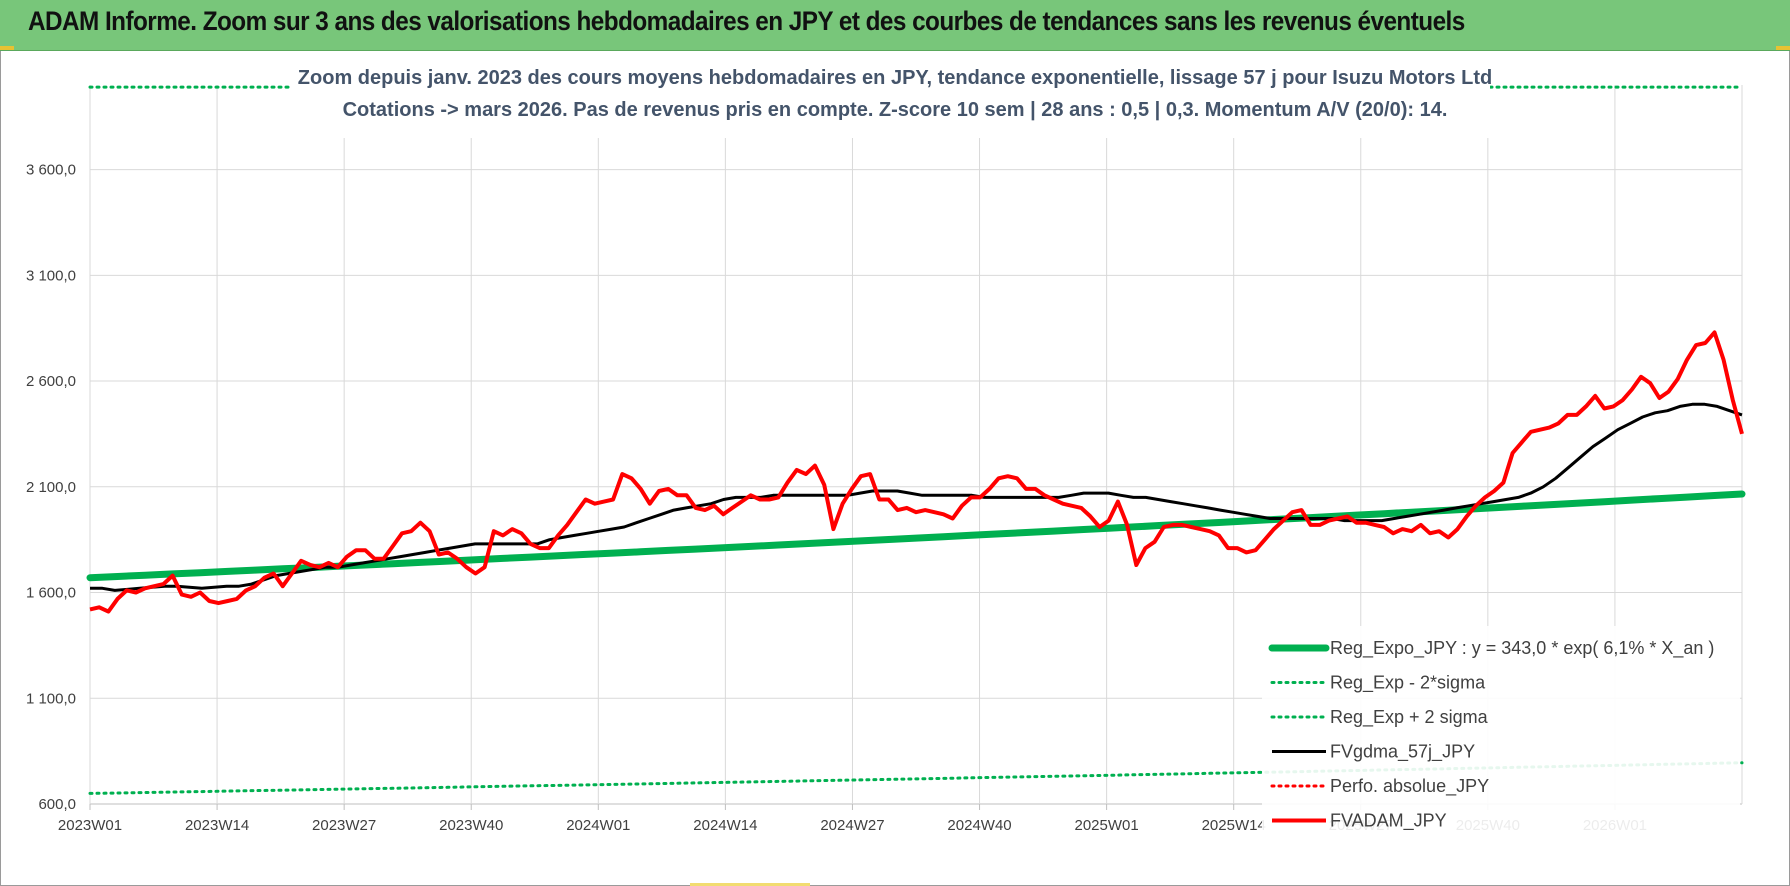  Describe the element at coordinates (725, 825) in the screenshot. I see `x-tick-label: 2024W14` at that location.